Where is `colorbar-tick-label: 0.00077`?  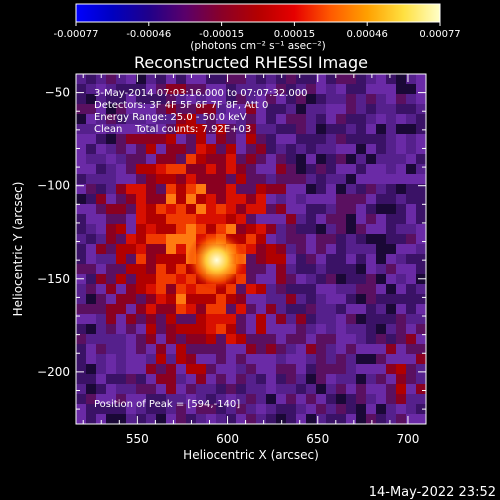 colorbar-tick-label: 0.00077 is located at coordinates (439, 34).